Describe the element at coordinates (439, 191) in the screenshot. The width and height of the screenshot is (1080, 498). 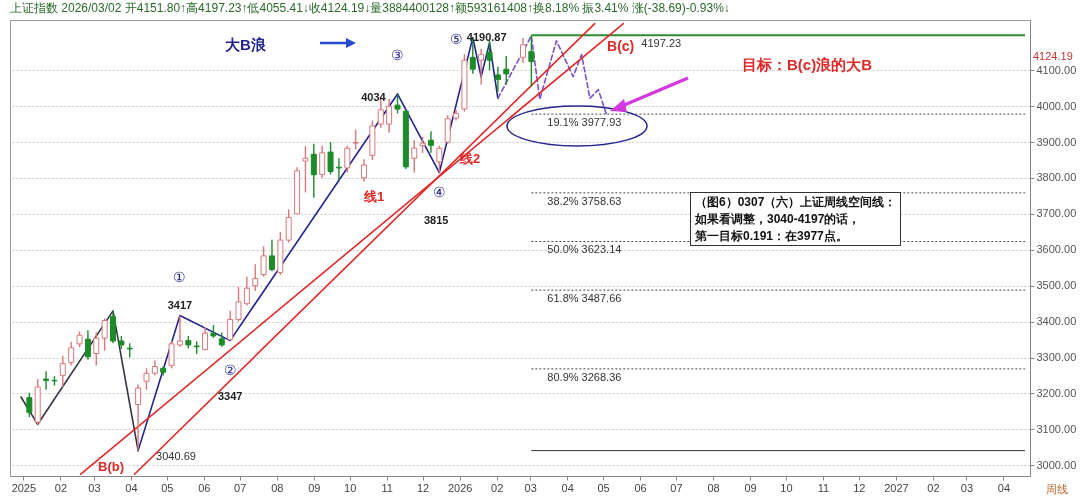
I see `annotation: ④` at that location.